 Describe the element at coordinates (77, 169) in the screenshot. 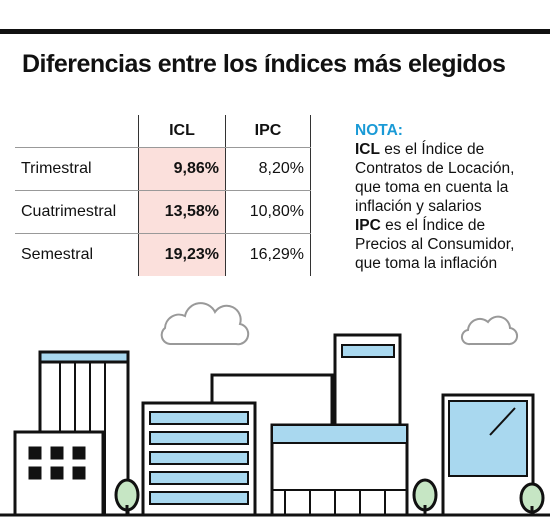

I see `row-label: Trimestral` at that location.